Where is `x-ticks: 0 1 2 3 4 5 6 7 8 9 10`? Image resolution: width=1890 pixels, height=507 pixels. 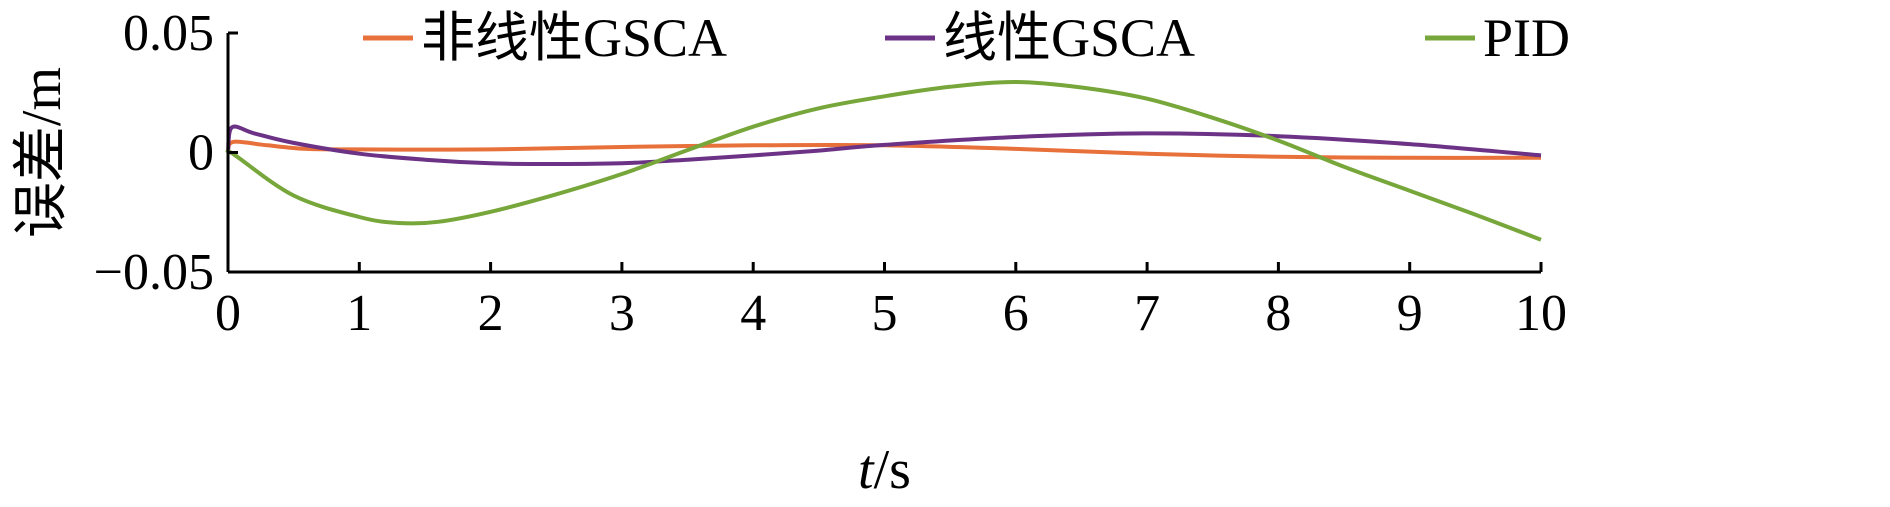
x-ticks: 0 1 2 3 4 5 6 7 8 9 10 is located at coordinates (891, 302).